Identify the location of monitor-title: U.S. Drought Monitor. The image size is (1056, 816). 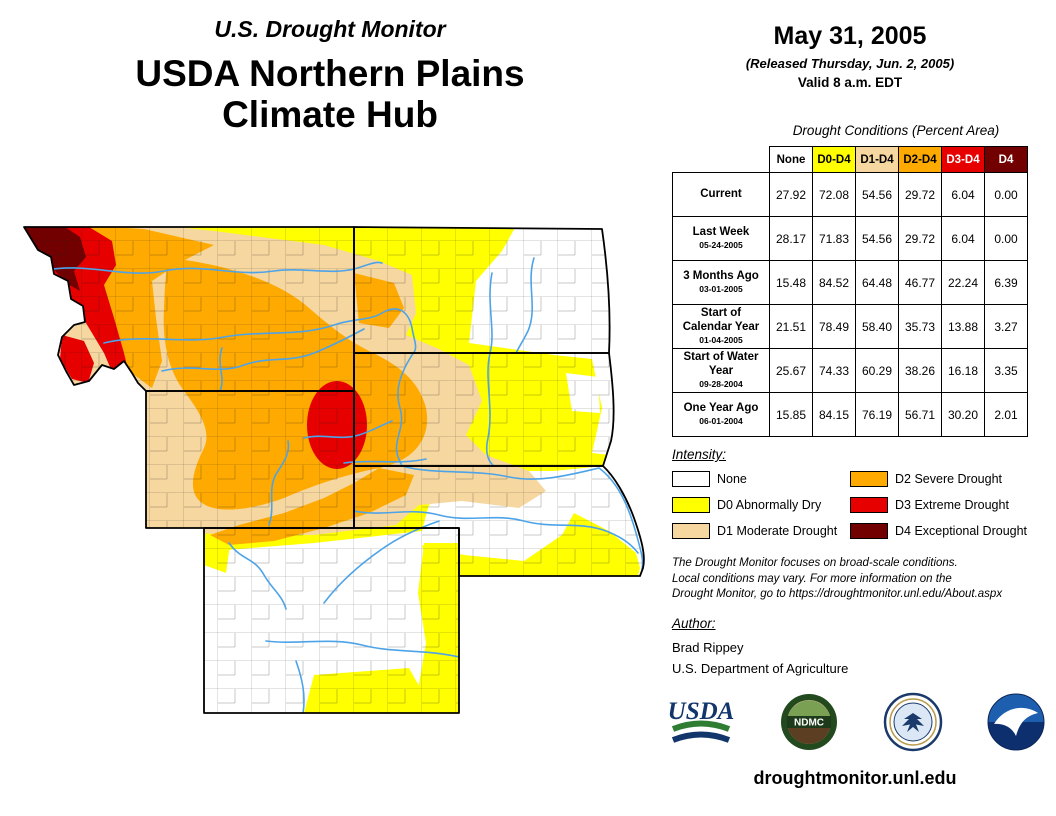
(330, 29).